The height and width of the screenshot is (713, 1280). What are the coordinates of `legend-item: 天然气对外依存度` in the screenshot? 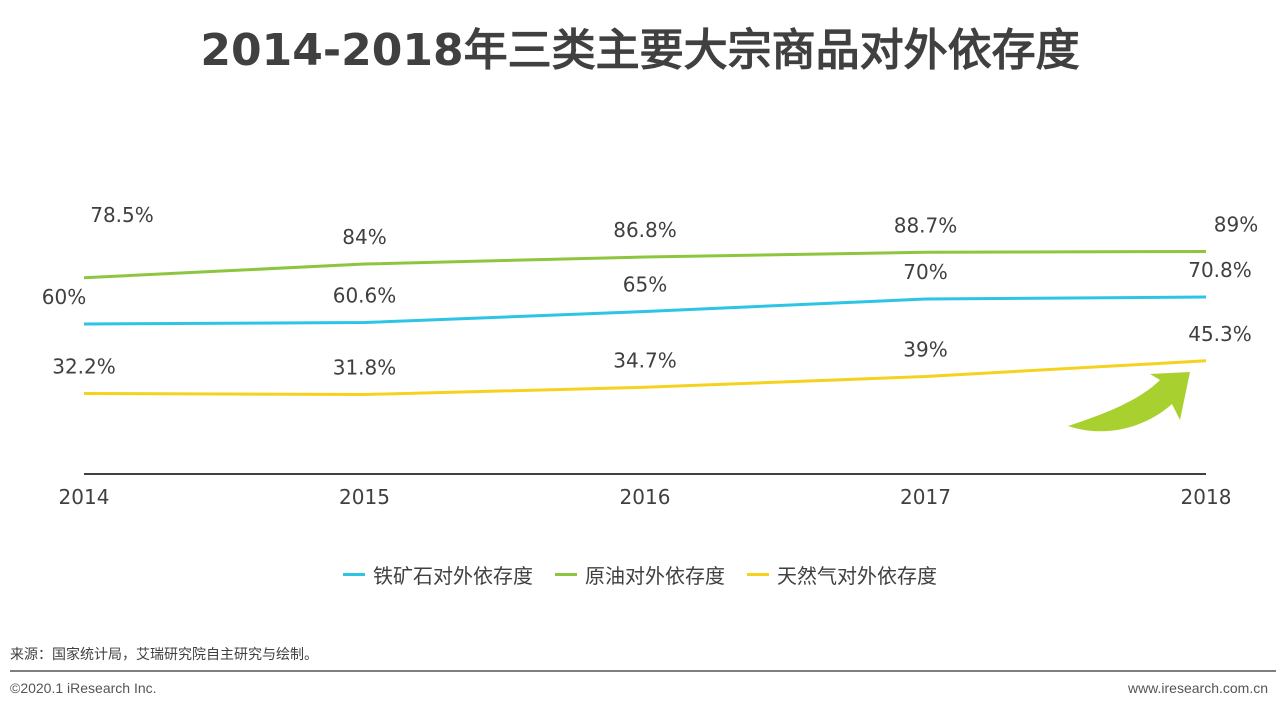 It's located at (842, 574).